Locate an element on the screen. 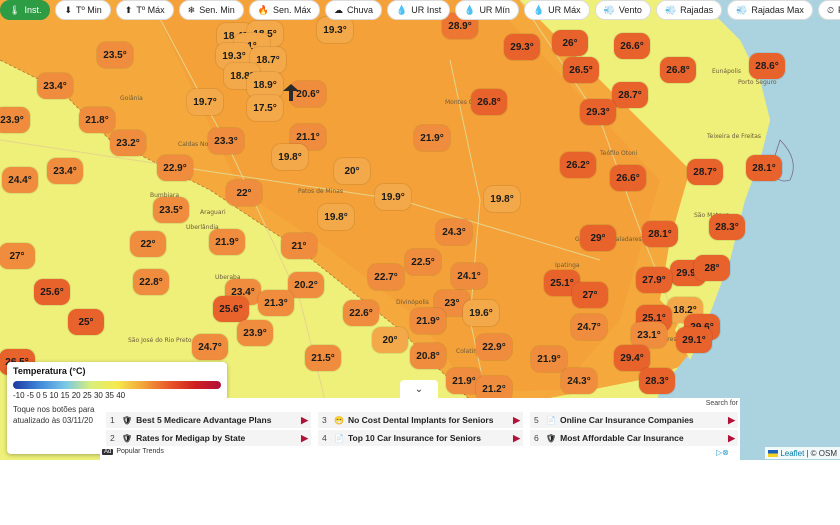 The width and height of the screenshot is (840, 525). station-marker: 19.9° is located at coordinates (393, 197).